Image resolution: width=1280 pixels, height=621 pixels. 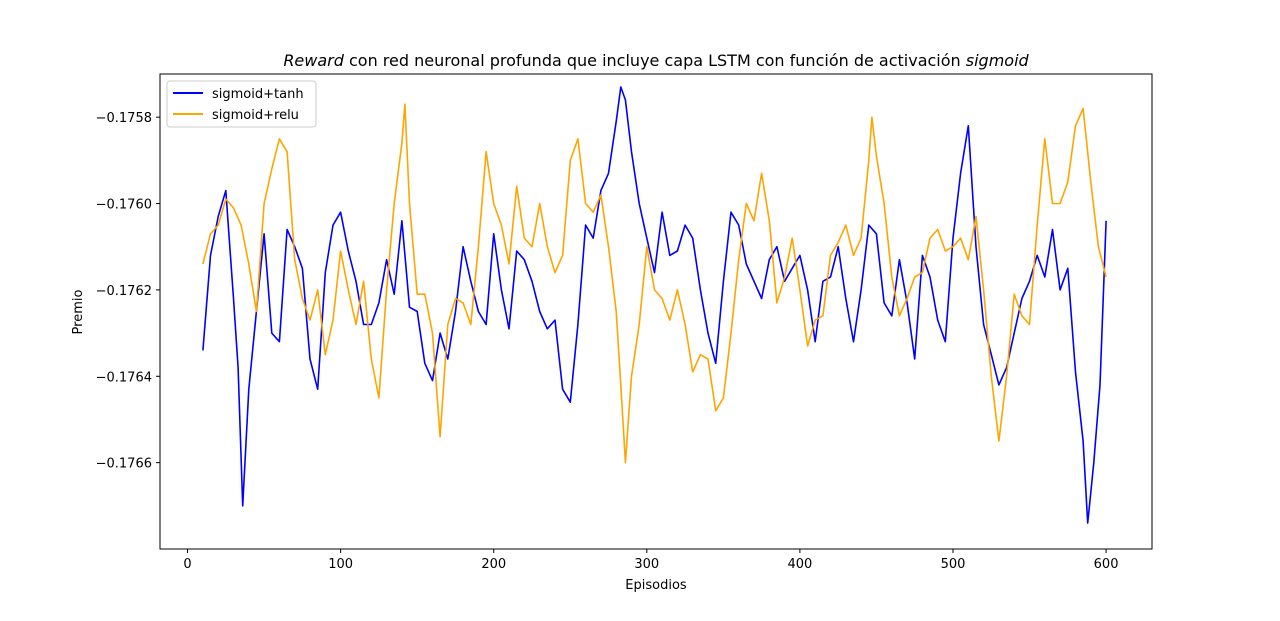 What do you see at coordinates (953, 564) in the screenshot?
I see `x-tick-label: 500` at bounding box center [953, 564].